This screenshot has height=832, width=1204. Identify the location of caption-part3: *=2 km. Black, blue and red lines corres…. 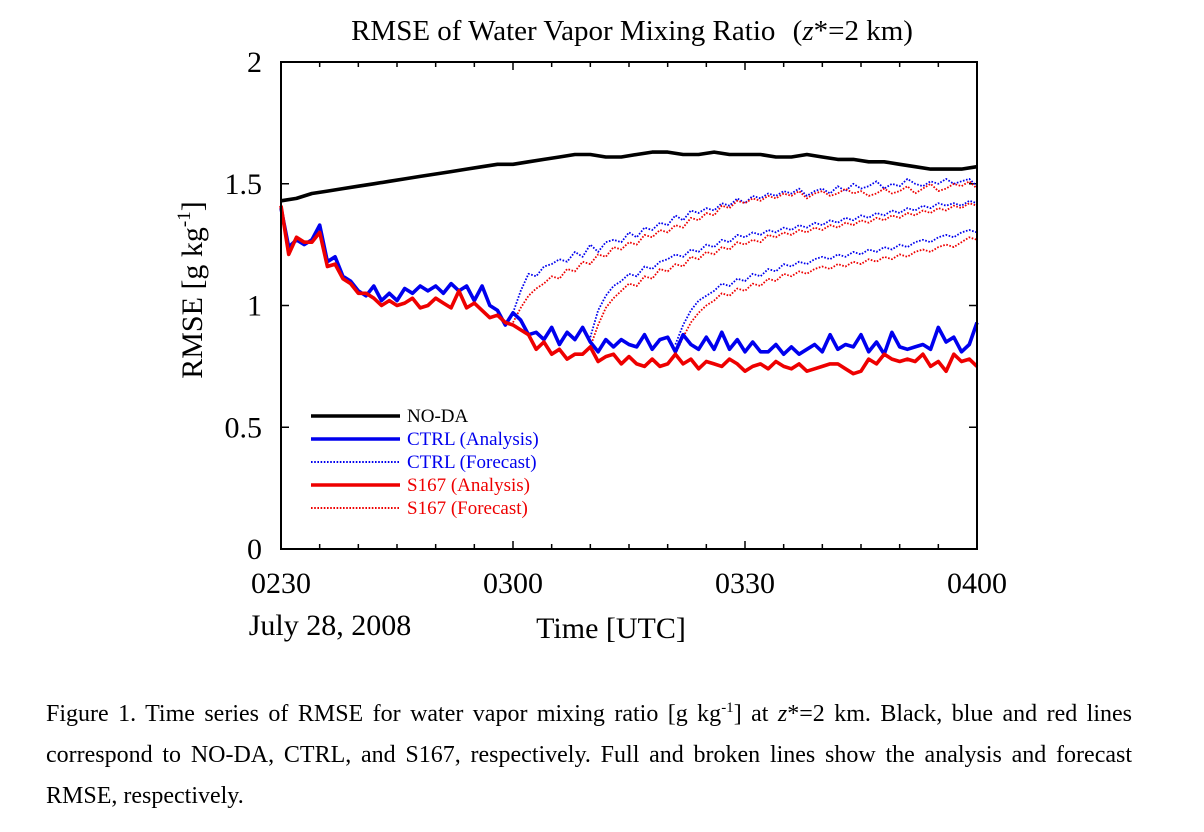
(589, 755).